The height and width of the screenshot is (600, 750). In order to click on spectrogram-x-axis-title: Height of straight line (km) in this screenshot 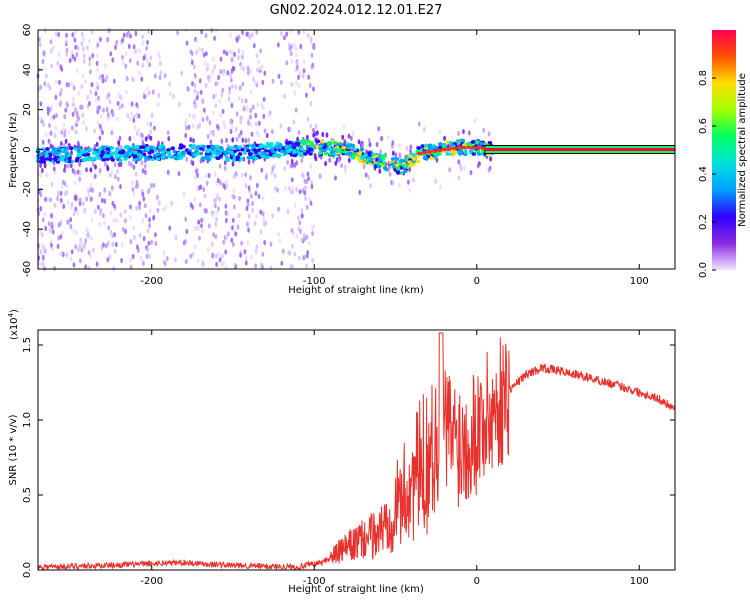, I will do `click(356, 290)`.